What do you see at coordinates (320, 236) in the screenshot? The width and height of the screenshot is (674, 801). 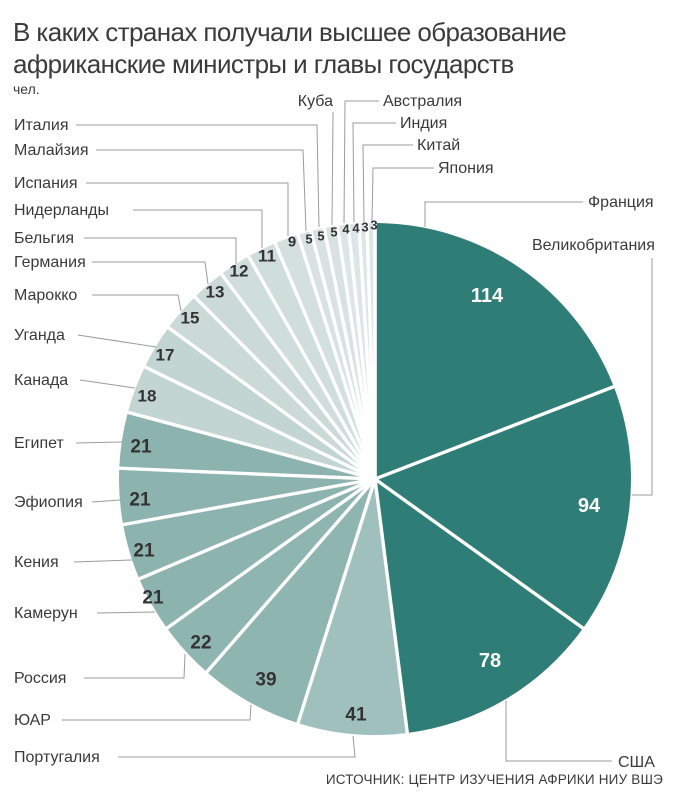 I see `value-label: 5` at bounding box center [320, 236].